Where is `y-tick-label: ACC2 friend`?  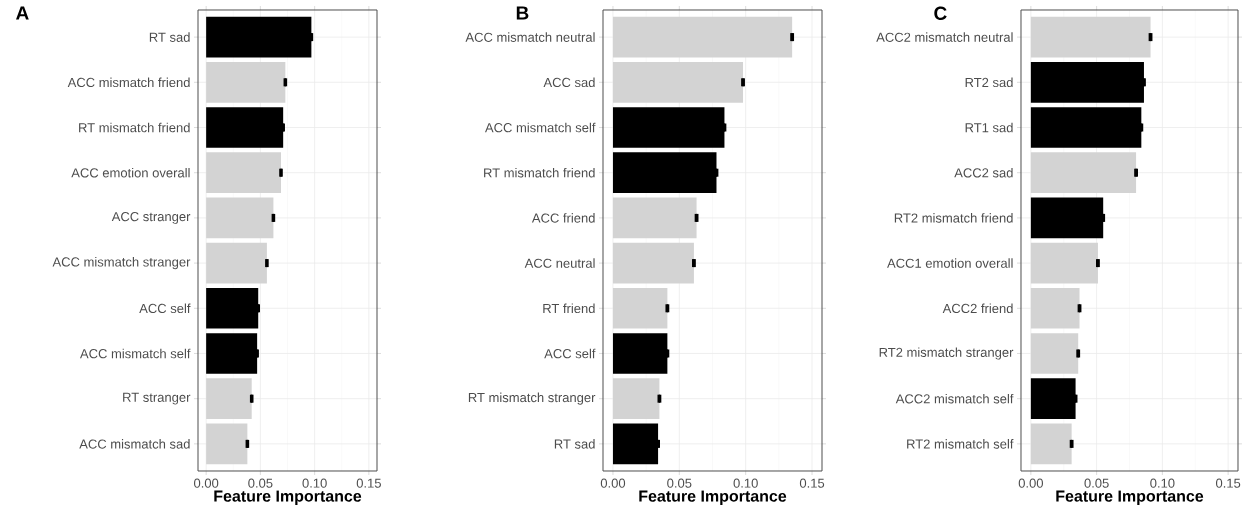 y-tick-label: ACC2 friend is located at coordinates (977, 308).